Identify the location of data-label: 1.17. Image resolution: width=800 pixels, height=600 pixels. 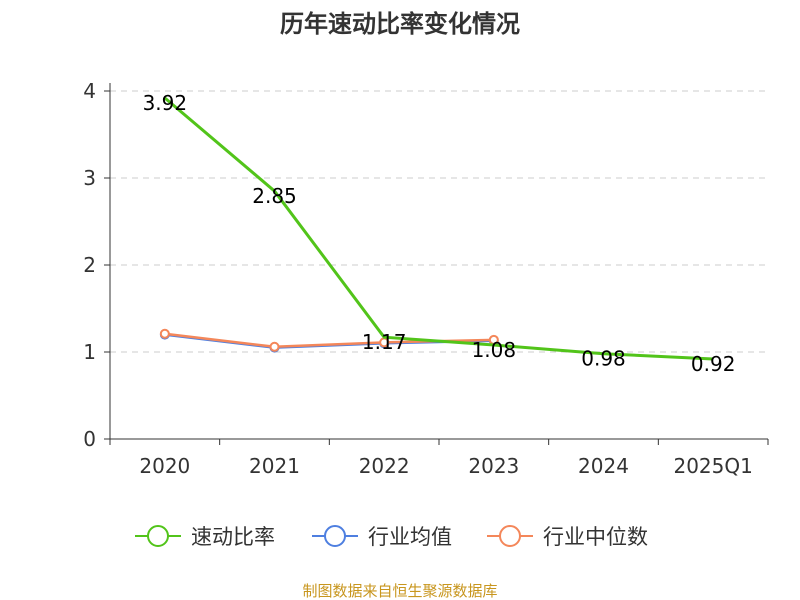
(384, 342).